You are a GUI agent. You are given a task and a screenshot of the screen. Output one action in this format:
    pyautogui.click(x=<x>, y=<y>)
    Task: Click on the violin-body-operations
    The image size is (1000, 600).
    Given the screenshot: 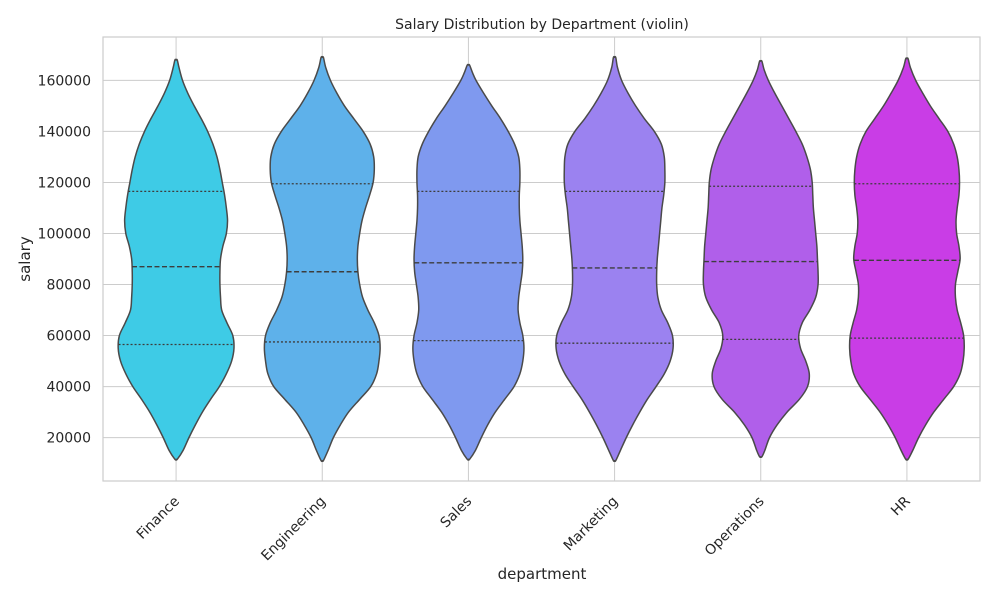 What is the action you would take?
    pyautogui.click(x=760, y=258)
    